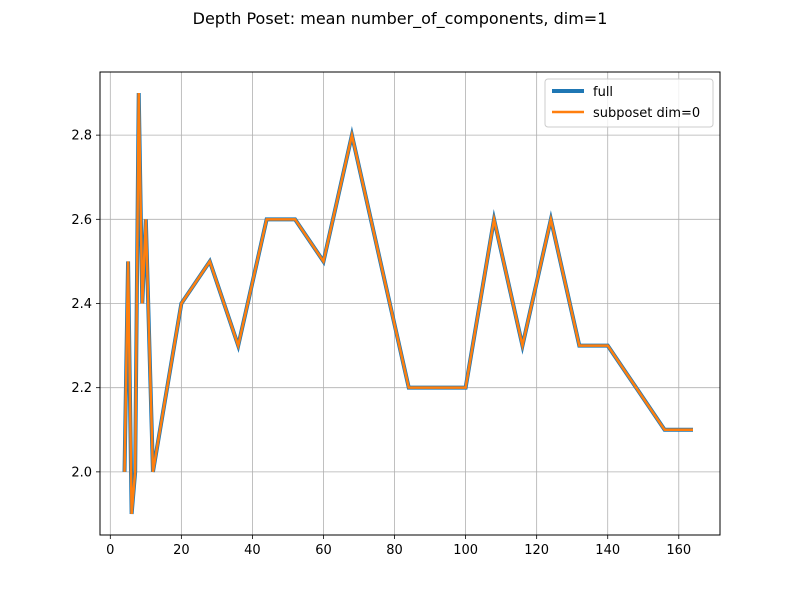 This screenshot has height=600, width=800. Describe the element at coordinates (603, 92) in the screenshot. I see `legend-label-full: full` at that location.